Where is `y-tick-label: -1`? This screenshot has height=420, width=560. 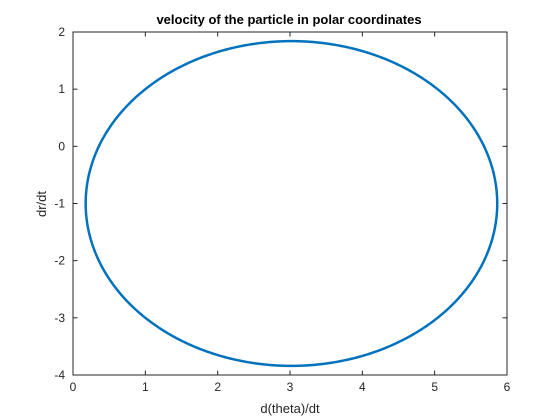
y-tick-label: -1 is located at coordinates (59, 204).